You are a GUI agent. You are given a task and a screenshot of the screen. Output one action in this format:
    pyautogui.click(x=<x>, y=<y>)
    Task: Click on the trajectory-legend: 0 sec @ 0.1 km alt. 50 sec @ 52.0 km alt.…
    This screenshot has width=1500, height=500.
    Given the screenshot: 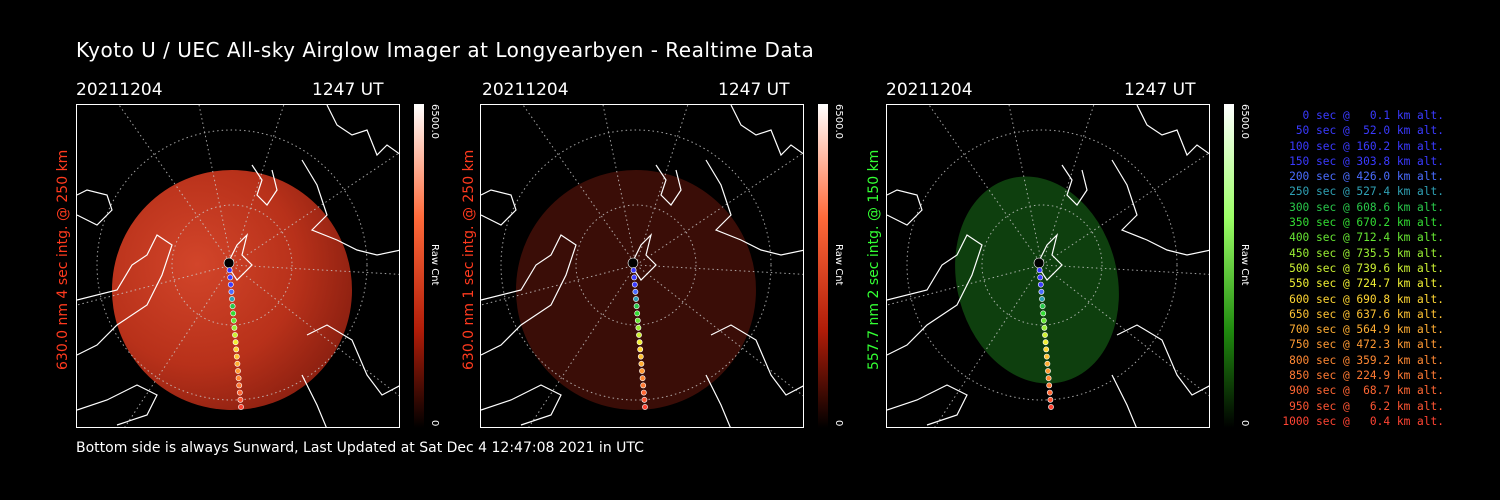 What is the action you would take?
    pyautogui.click(x=1353, y=268)
    